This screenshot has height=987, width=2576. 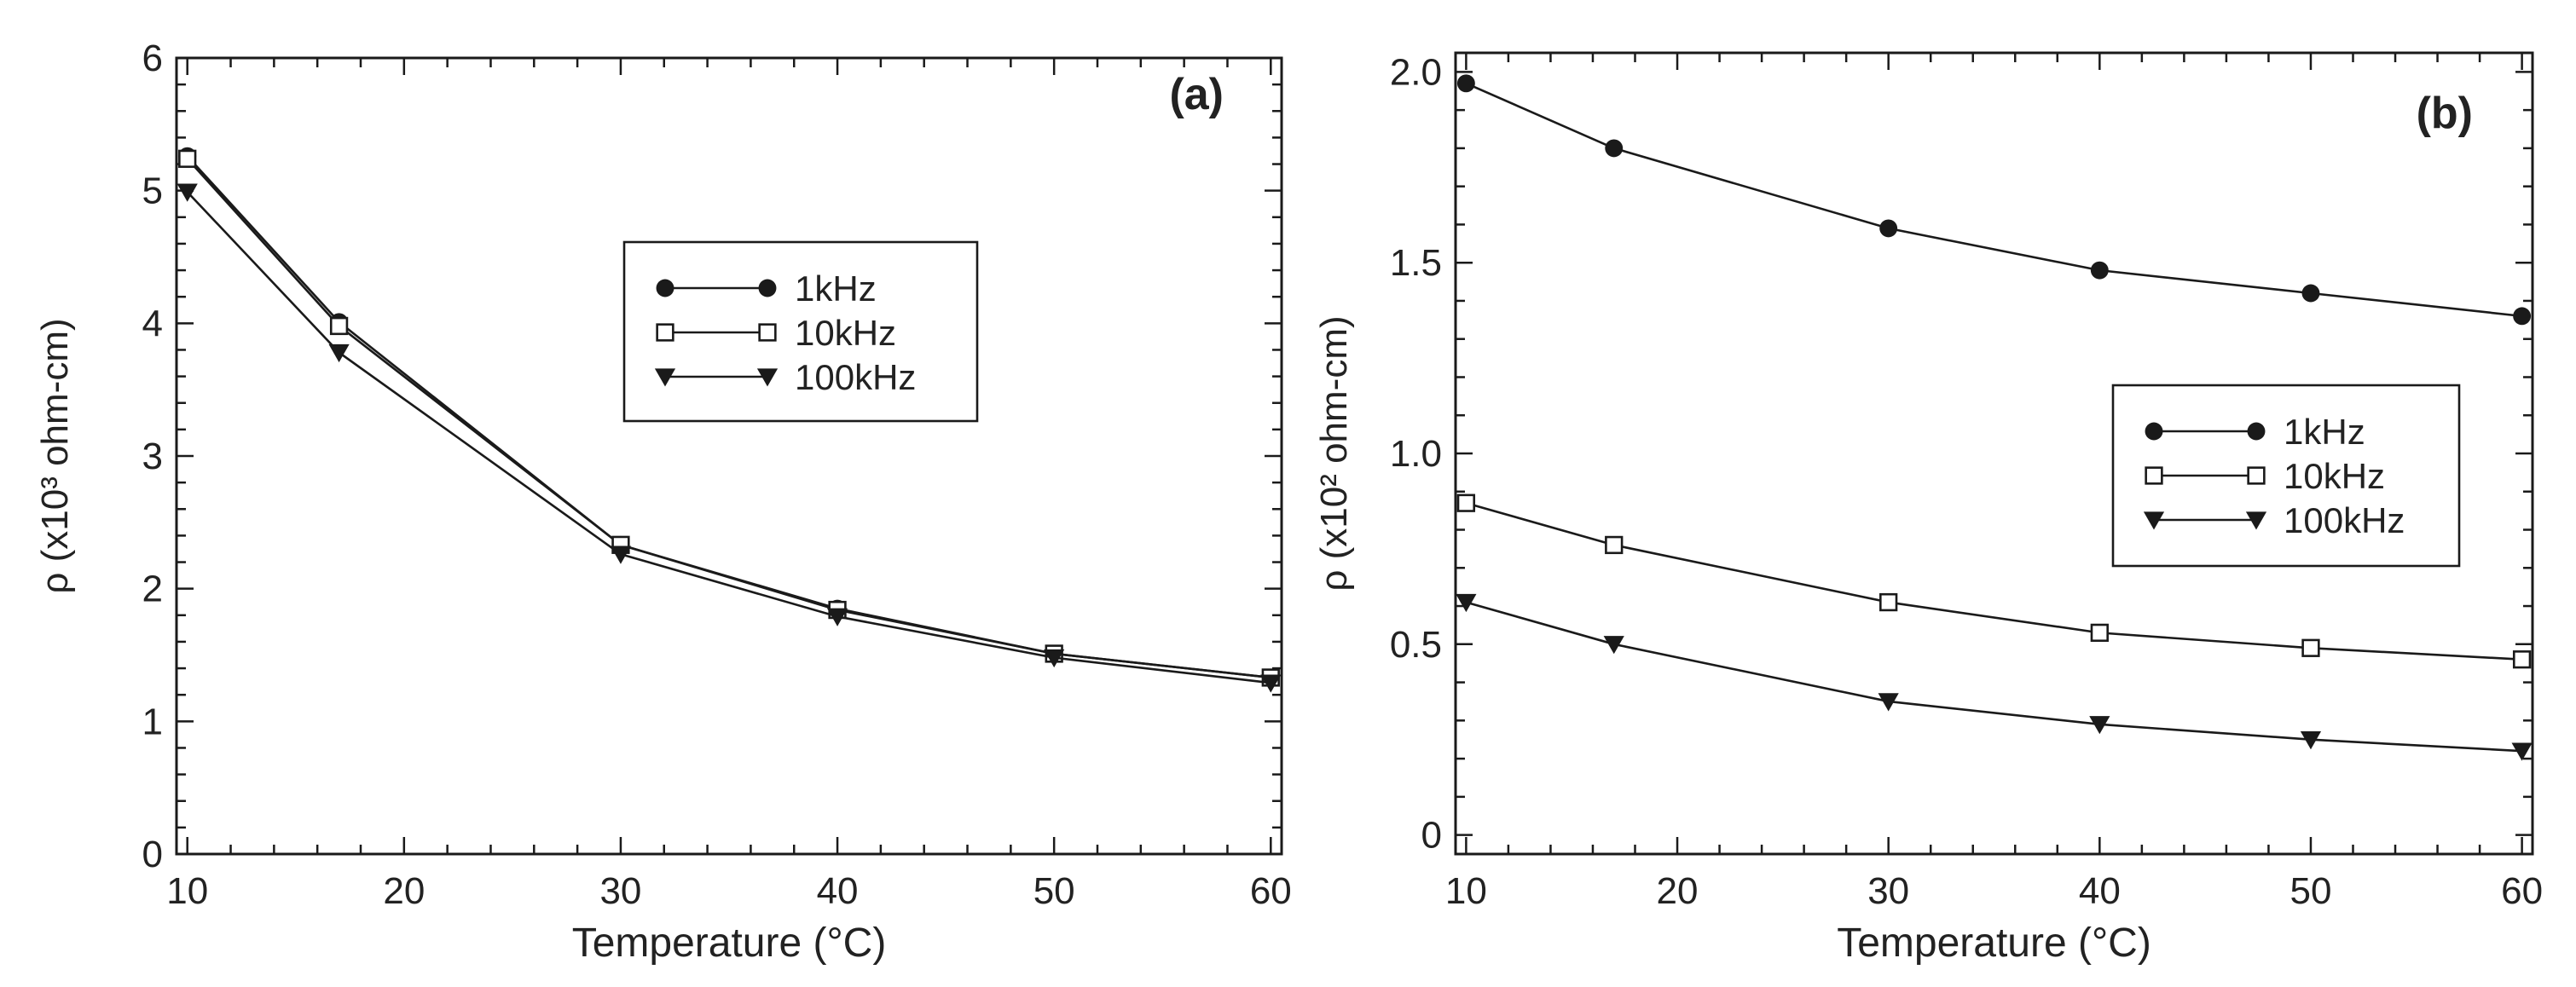 What do you see at coordinates (1416, 72) in the screenshot?
I see `y-tick-label: 2.0` at bounding box center [1416, 72].